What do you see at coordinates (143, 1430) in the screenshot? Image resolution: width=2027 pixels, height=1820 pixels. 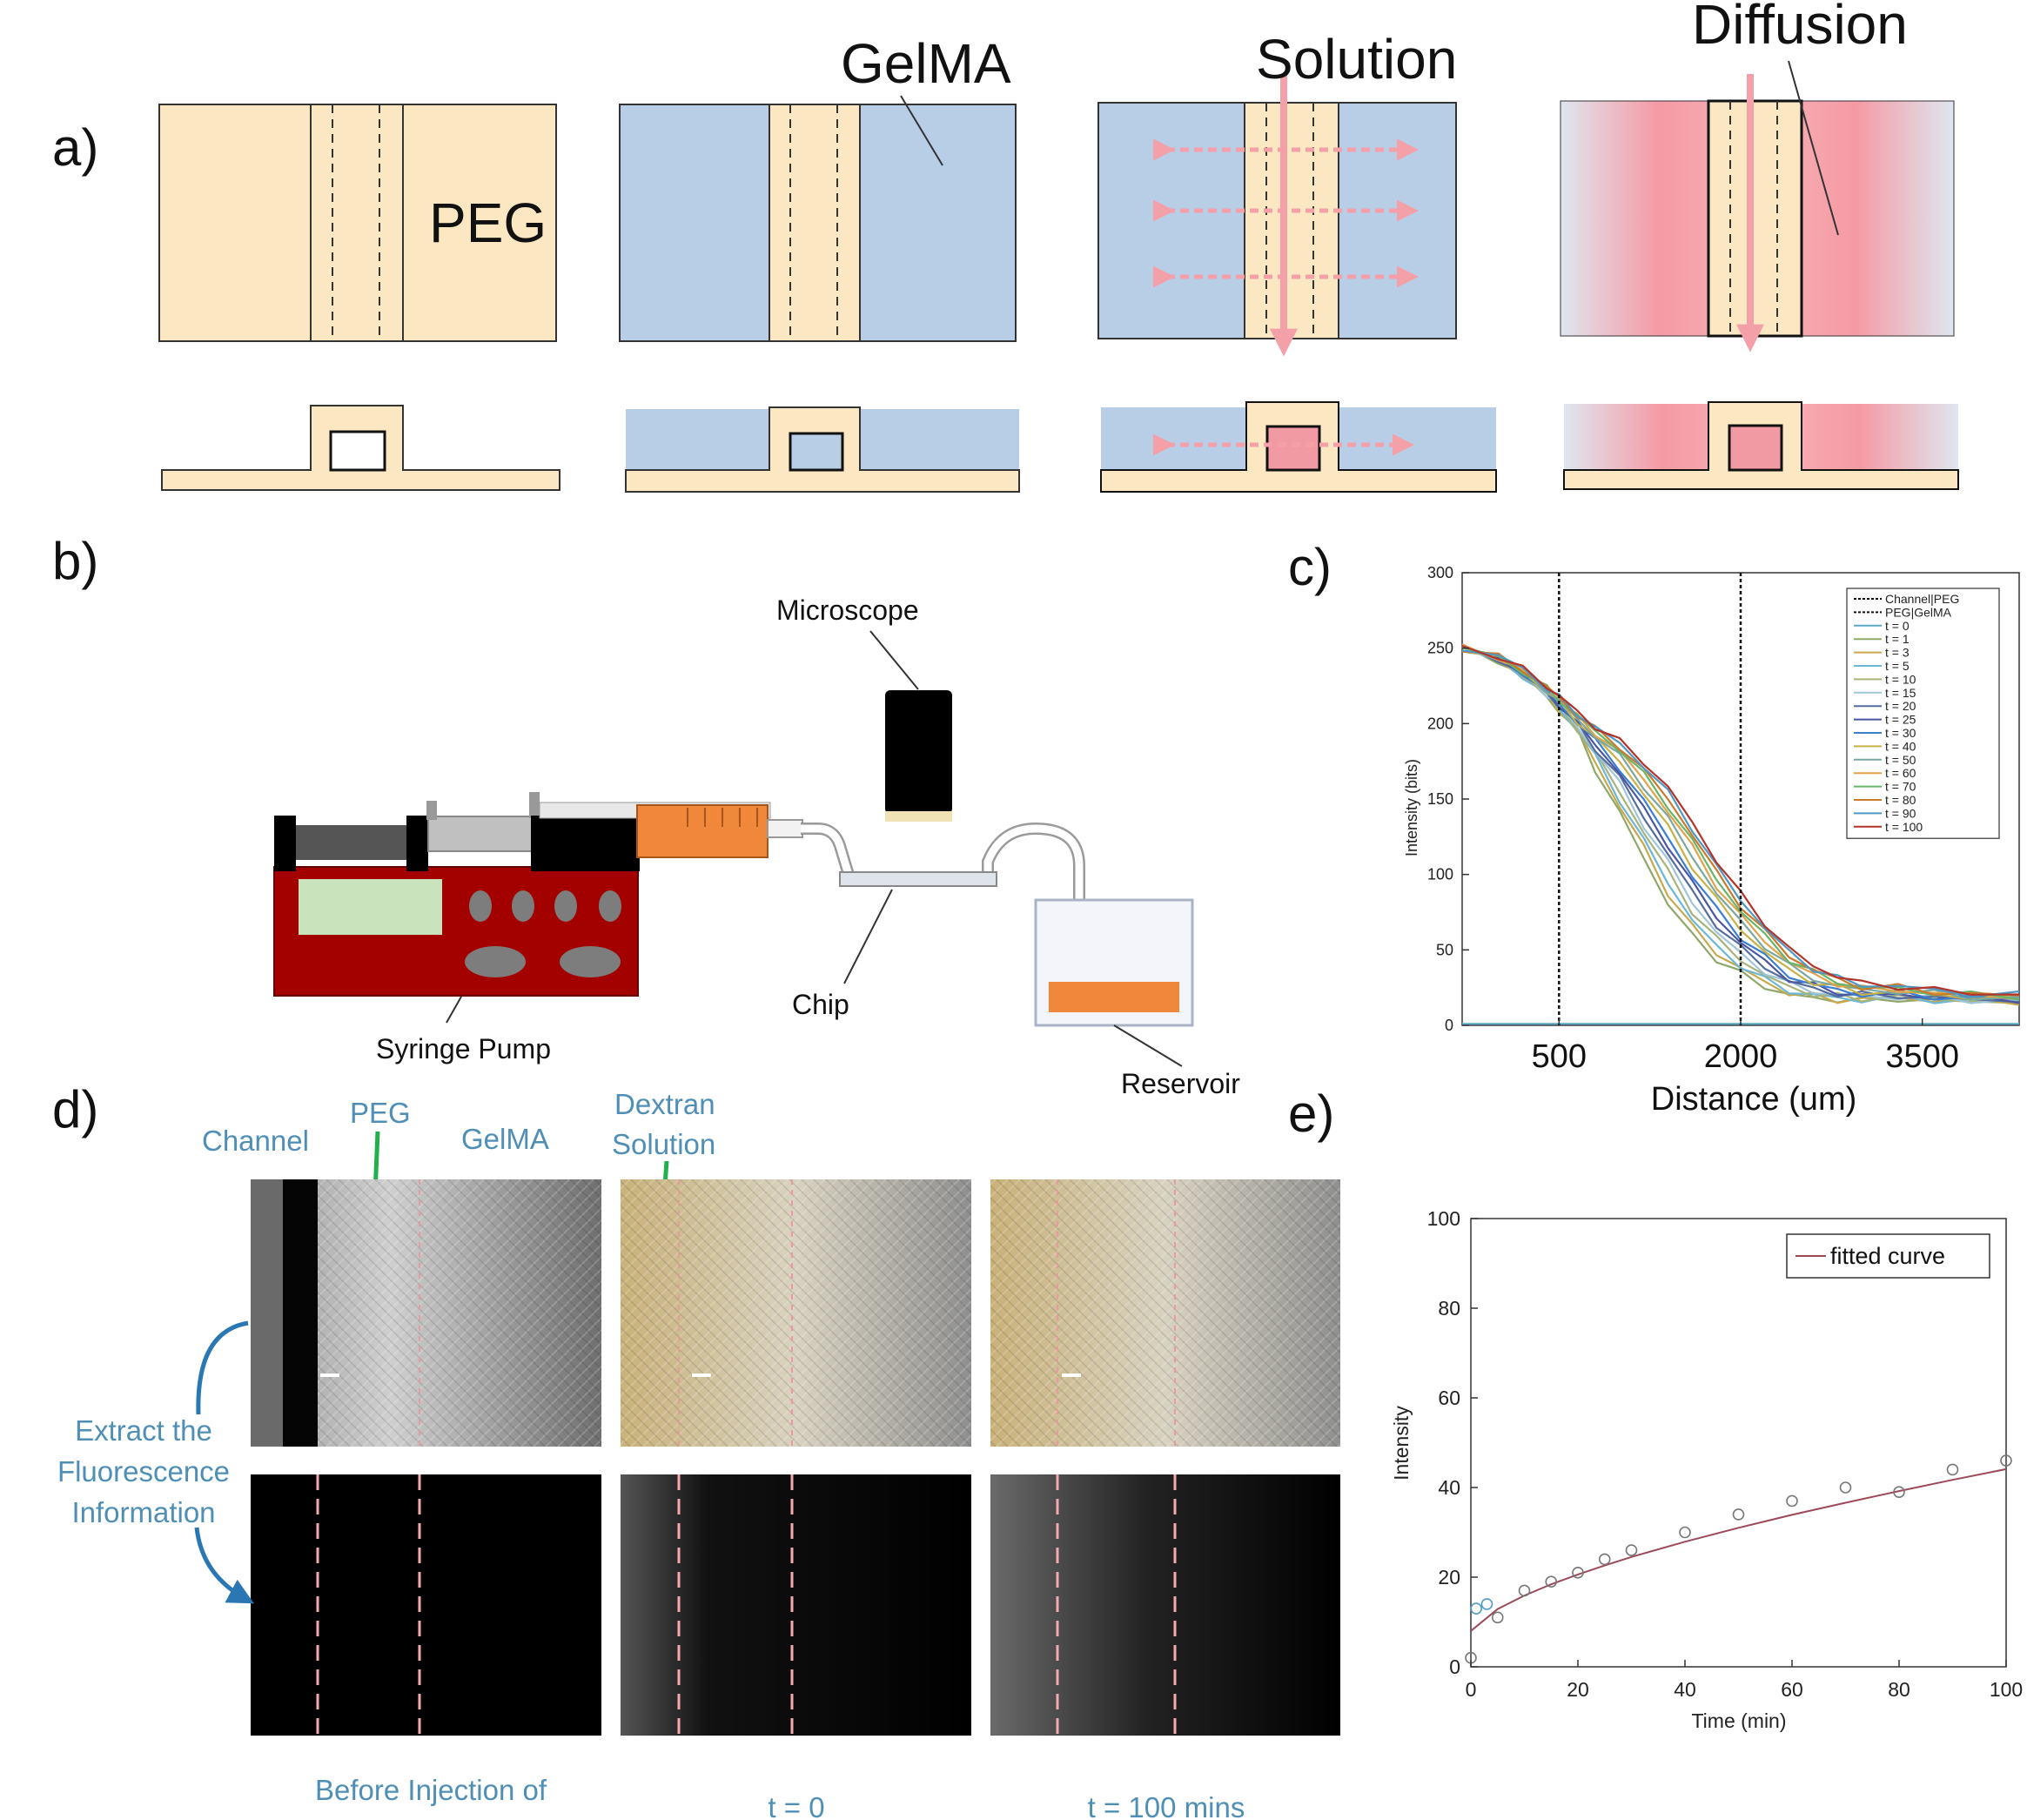 I see `extract-label-line1: Extract the` at bounding box center [143, 1430].